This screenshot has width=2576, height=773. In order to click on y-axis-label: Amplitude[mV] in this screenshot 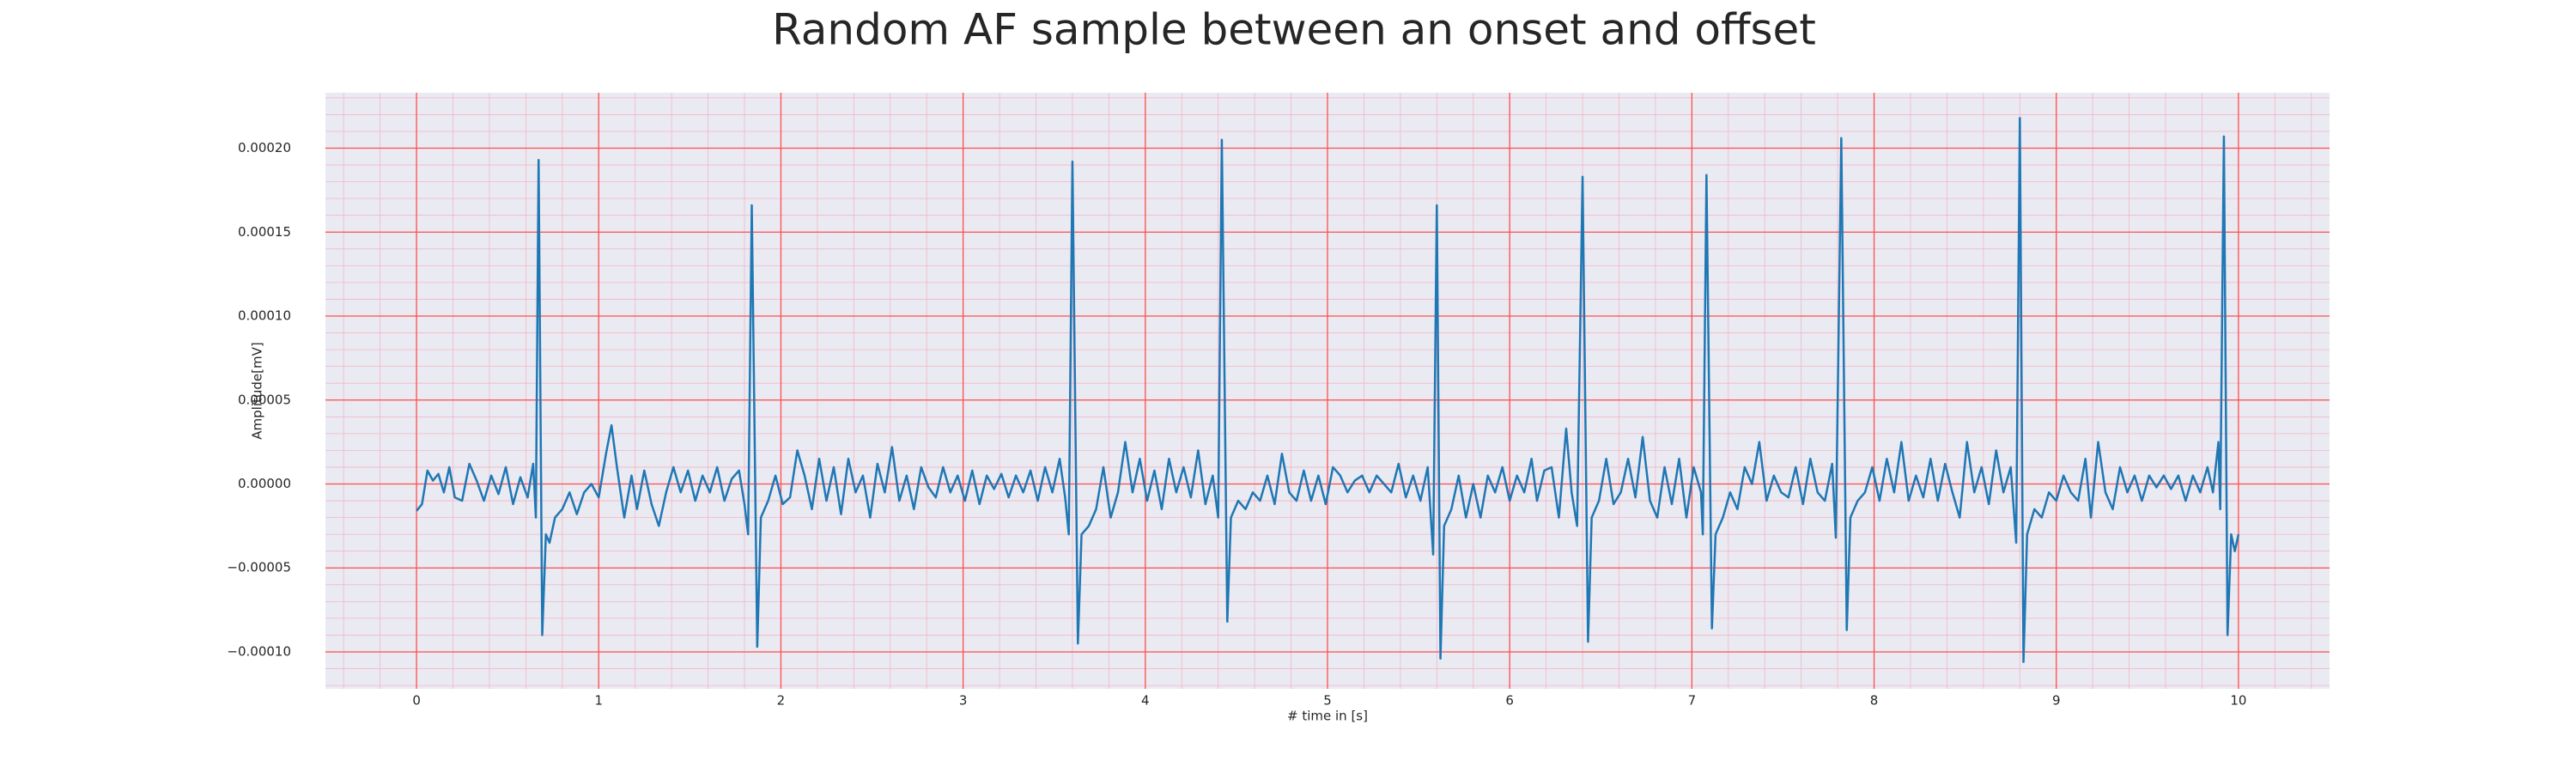, I will do `click(258, 390)`.